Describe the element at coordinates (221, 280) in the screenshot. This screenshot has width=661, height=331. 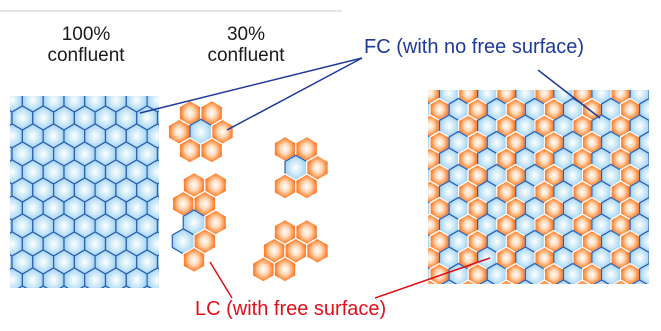
I see `lc-leader-to-cluster` at that location.